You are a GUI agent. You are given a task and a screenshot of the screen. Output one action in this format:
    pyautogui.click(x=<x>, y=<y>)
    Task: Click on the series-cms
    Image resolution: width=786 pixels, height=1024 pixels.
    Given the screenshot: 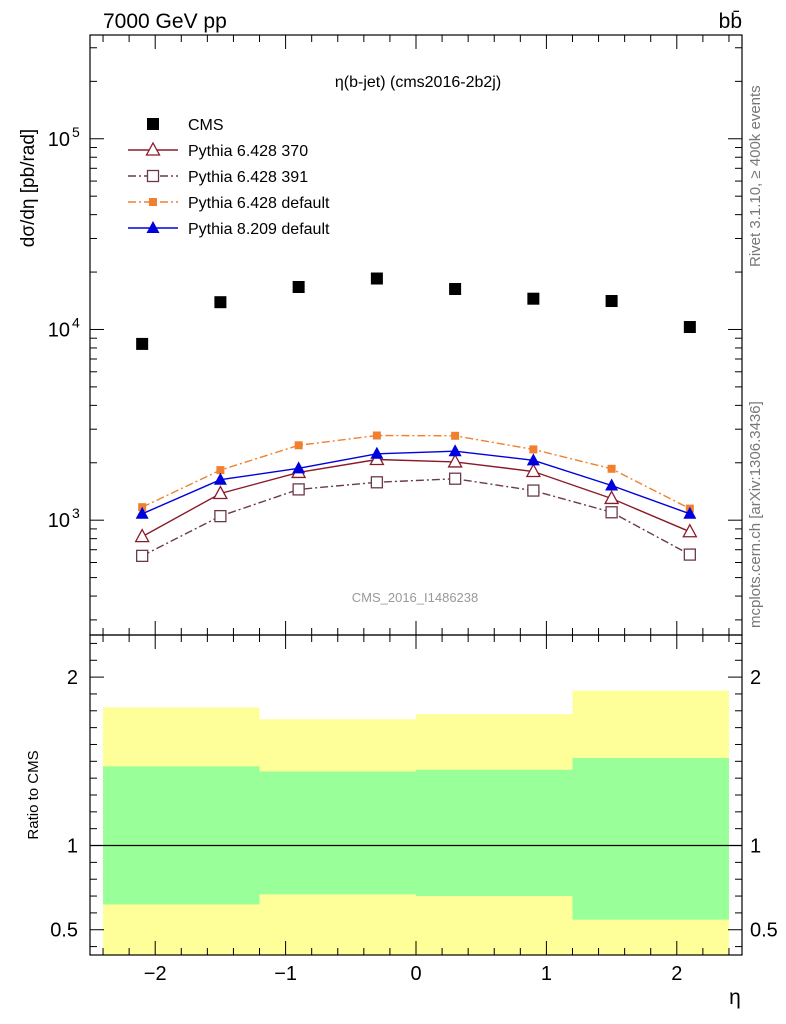 What is the action you would take?
    pyautogui.click(x=416, y=311)
    